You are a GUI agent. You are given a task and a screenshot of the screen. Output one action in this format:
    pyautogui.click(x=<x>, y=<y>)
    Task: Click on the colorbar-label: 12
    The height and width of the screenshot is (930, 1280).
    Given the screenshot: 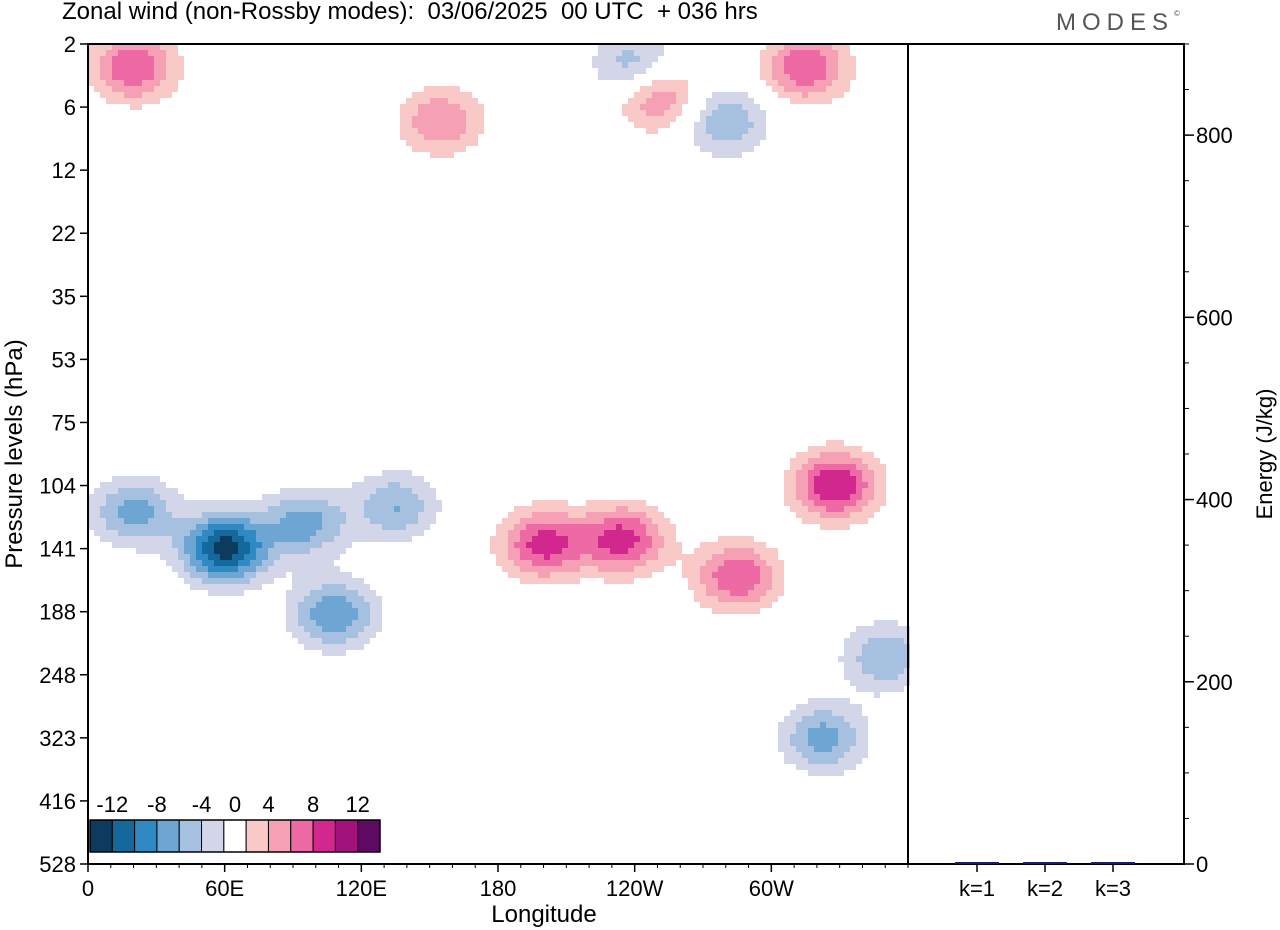 What is the action you would take?
    pyautogui.click(x=357, y=804)
    